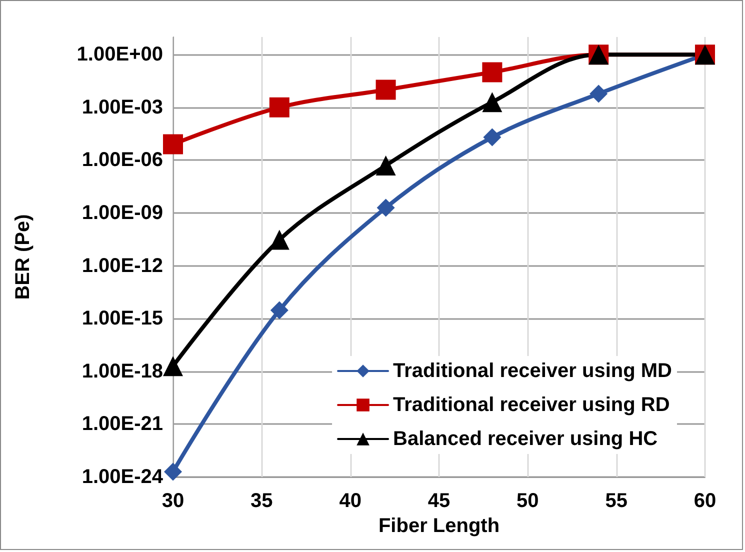  What do you see at coordinates (616, 501) in the screenshot?
I see `x-tick-label: 55` at bounding box center [616, 501].